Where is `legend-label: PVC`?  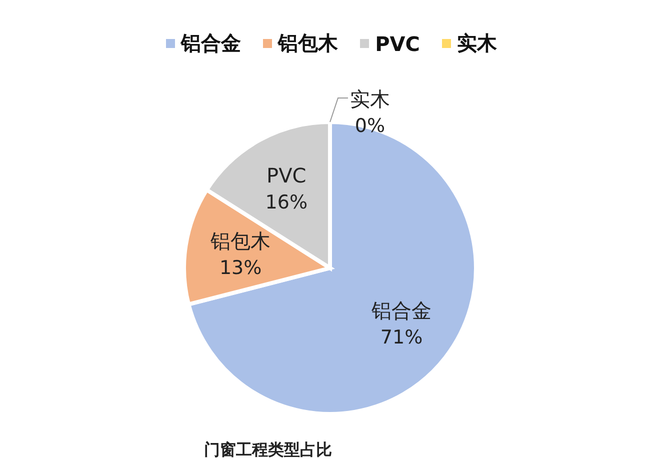
legend-label: PVC is located at coordinates (397, 43).